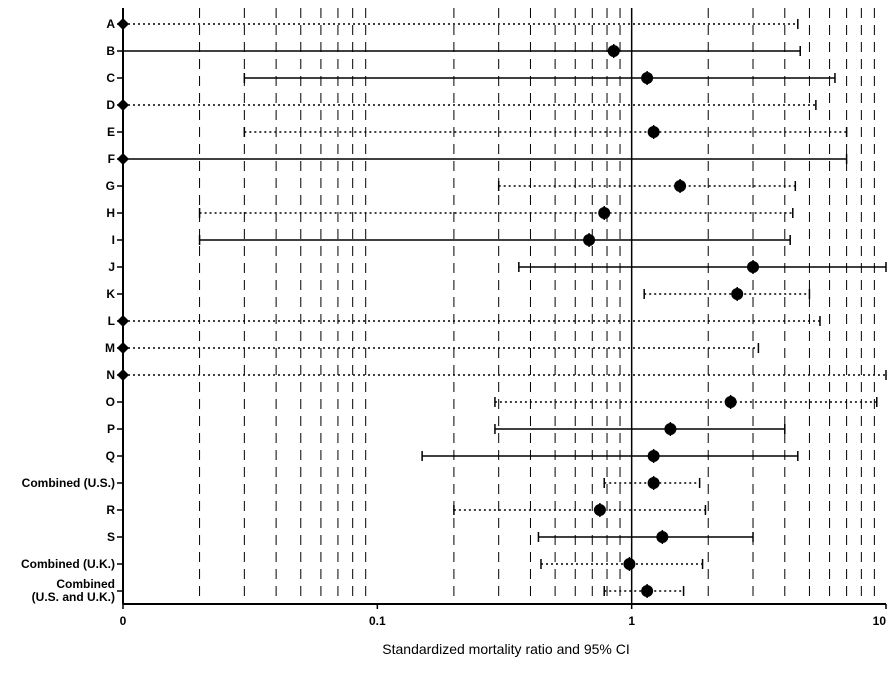  I want to click on row-label: D, so click(110, 105).